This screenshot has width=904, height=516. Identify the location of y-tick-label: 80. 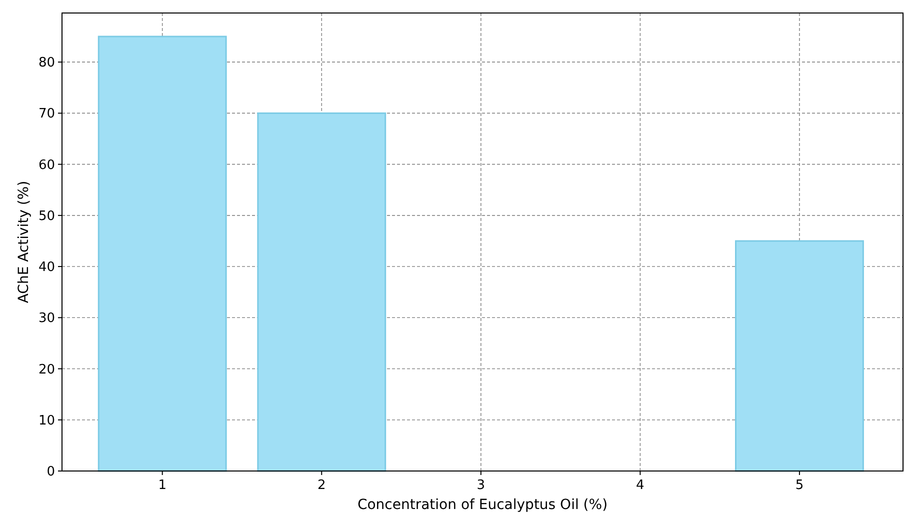
(46, 63).